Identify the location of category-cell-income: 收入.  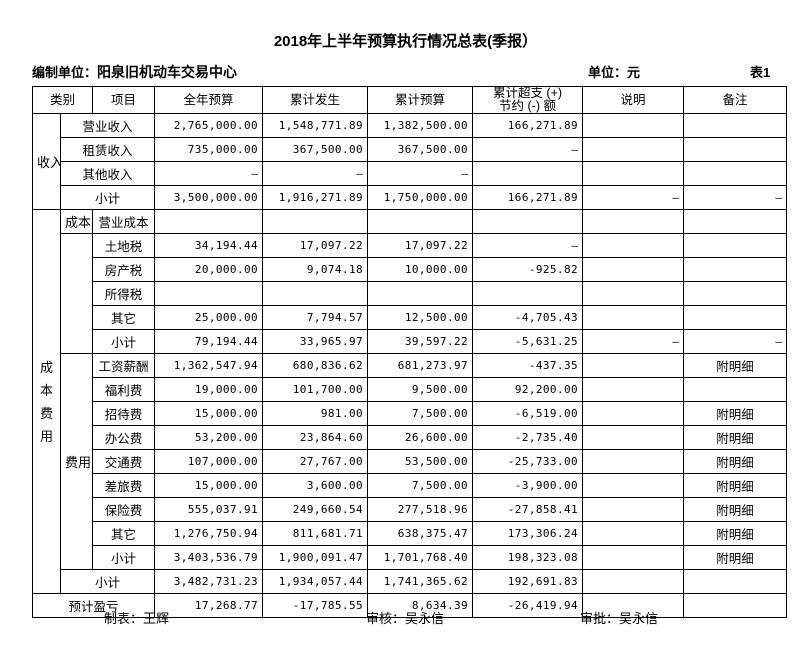
(46, 161).